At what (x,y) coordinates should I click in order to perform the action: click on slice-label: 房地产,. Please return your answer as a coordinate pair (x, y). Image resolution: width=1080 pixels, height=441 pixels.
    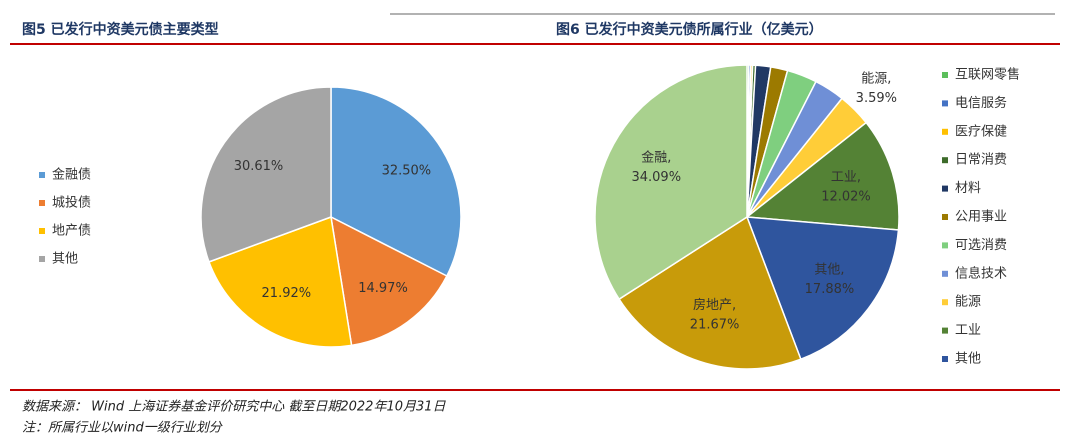
    Looking at the image, I should click on (714, 305).